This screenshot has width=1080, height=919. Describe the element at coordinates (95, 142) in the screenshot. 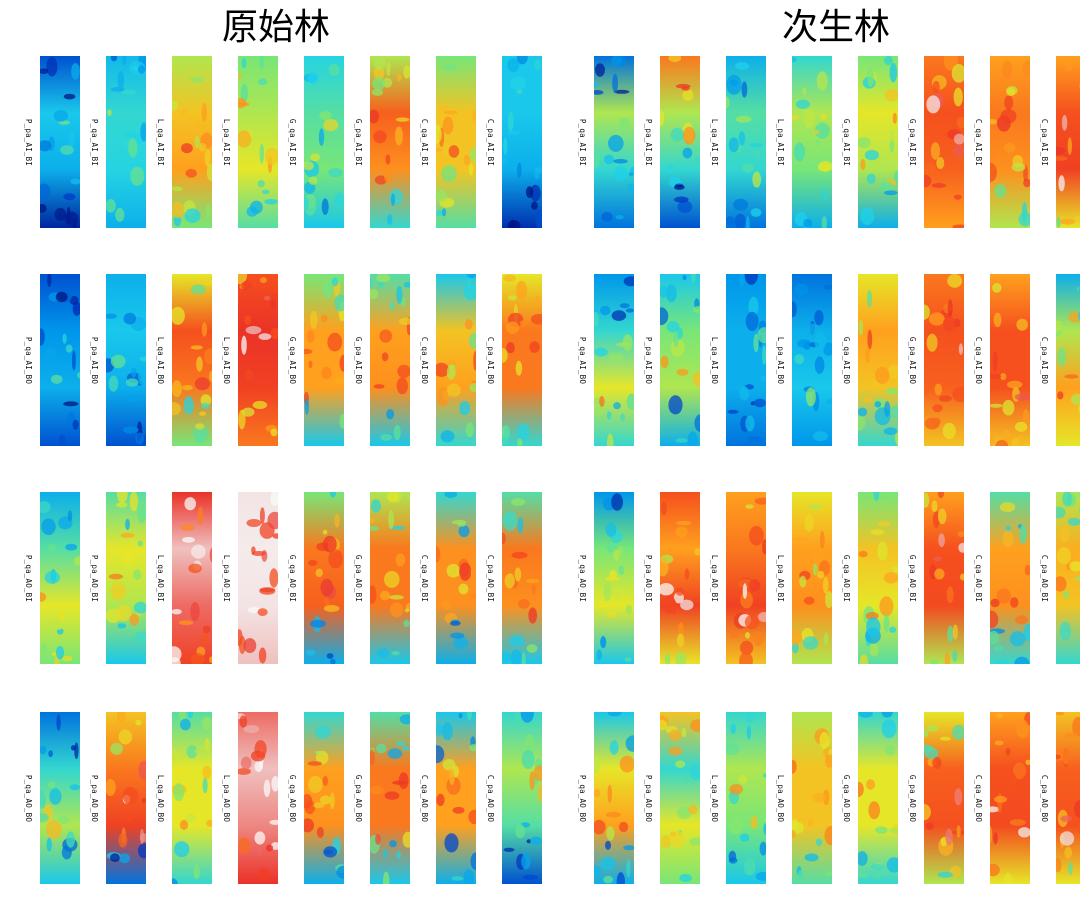

I see `cell-label-text: P_qa_AI_BI` at that location.